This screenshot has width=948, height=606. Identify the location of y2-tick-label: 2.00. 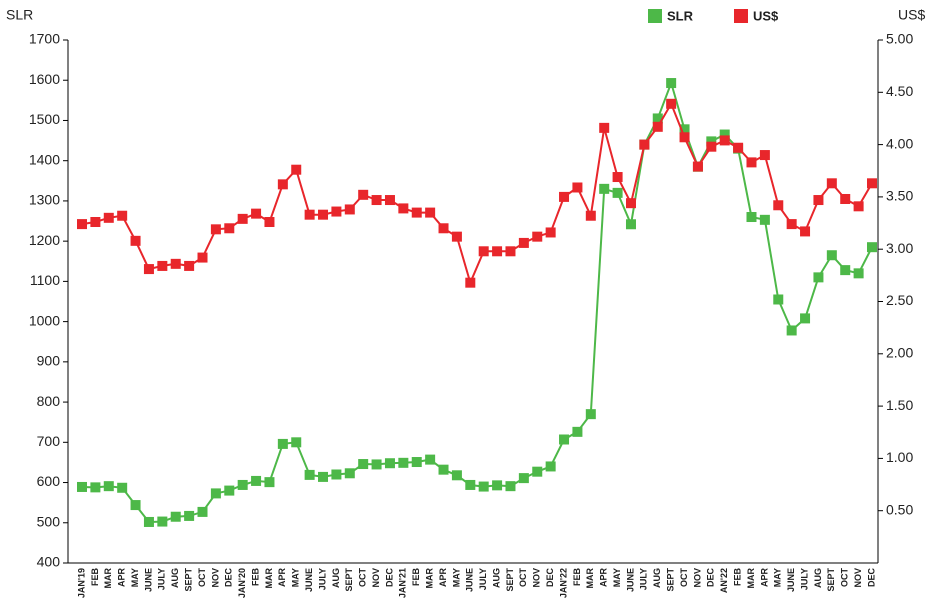
(899, 353).